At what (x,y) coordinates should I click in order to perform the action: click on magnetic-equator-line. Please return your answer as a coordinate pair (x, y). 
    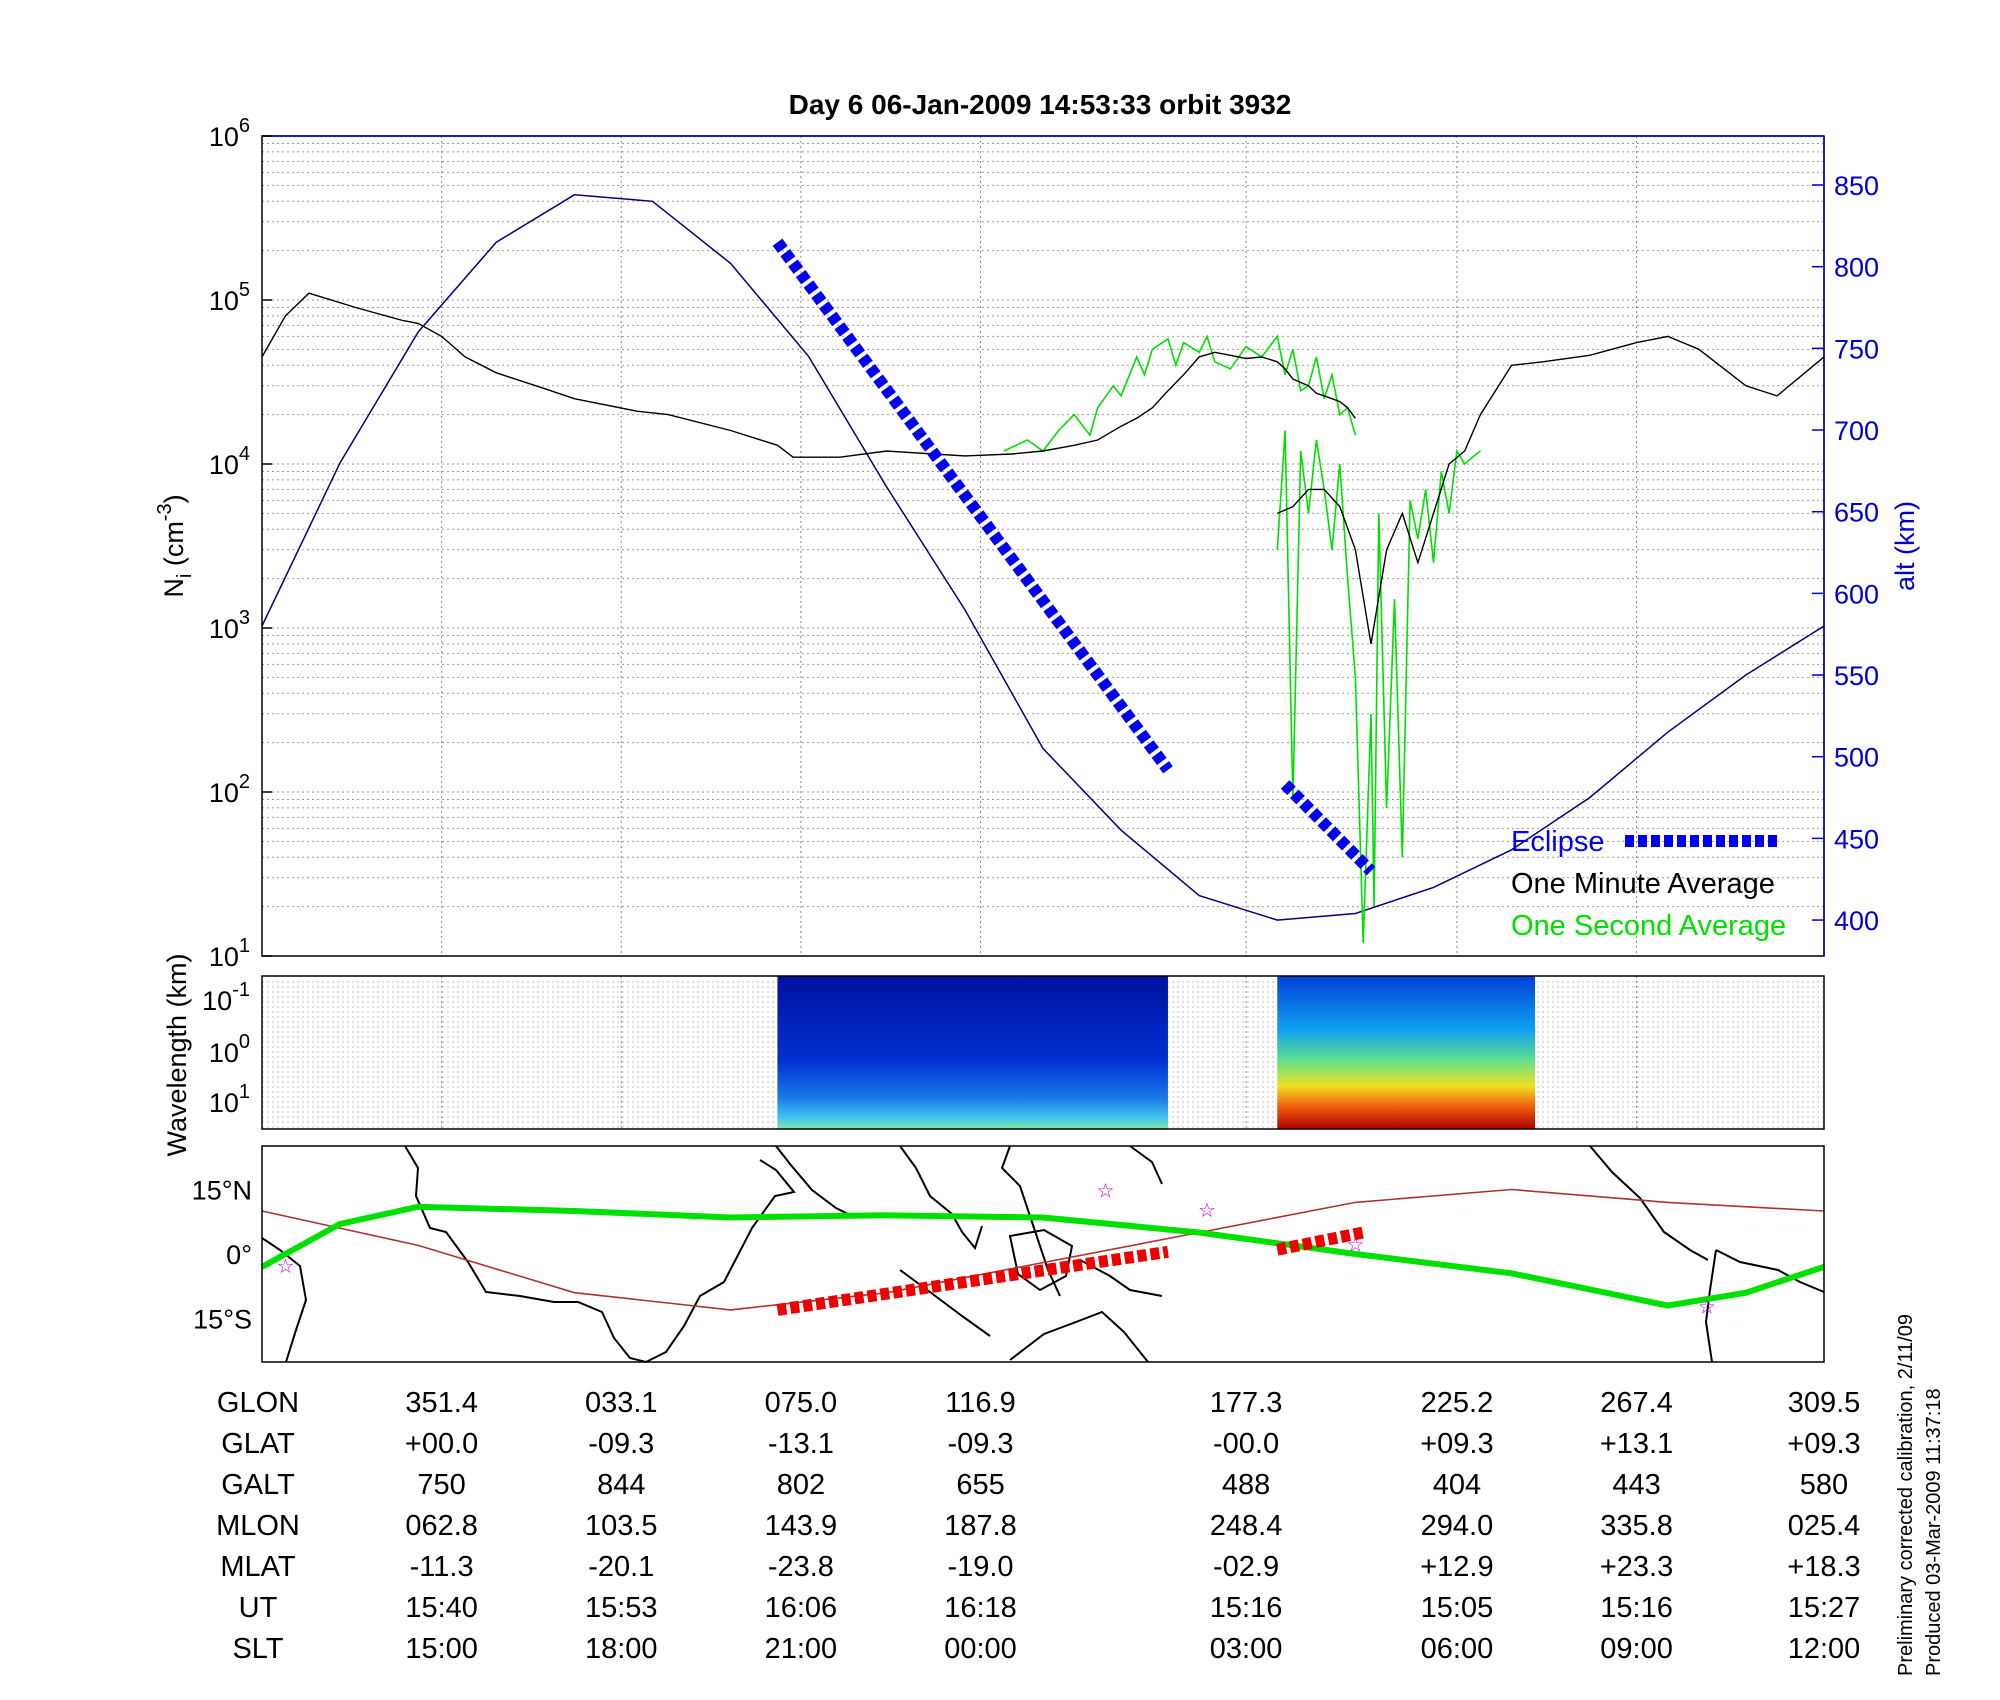
    Looking at the image, I should click on (1043, 1249).